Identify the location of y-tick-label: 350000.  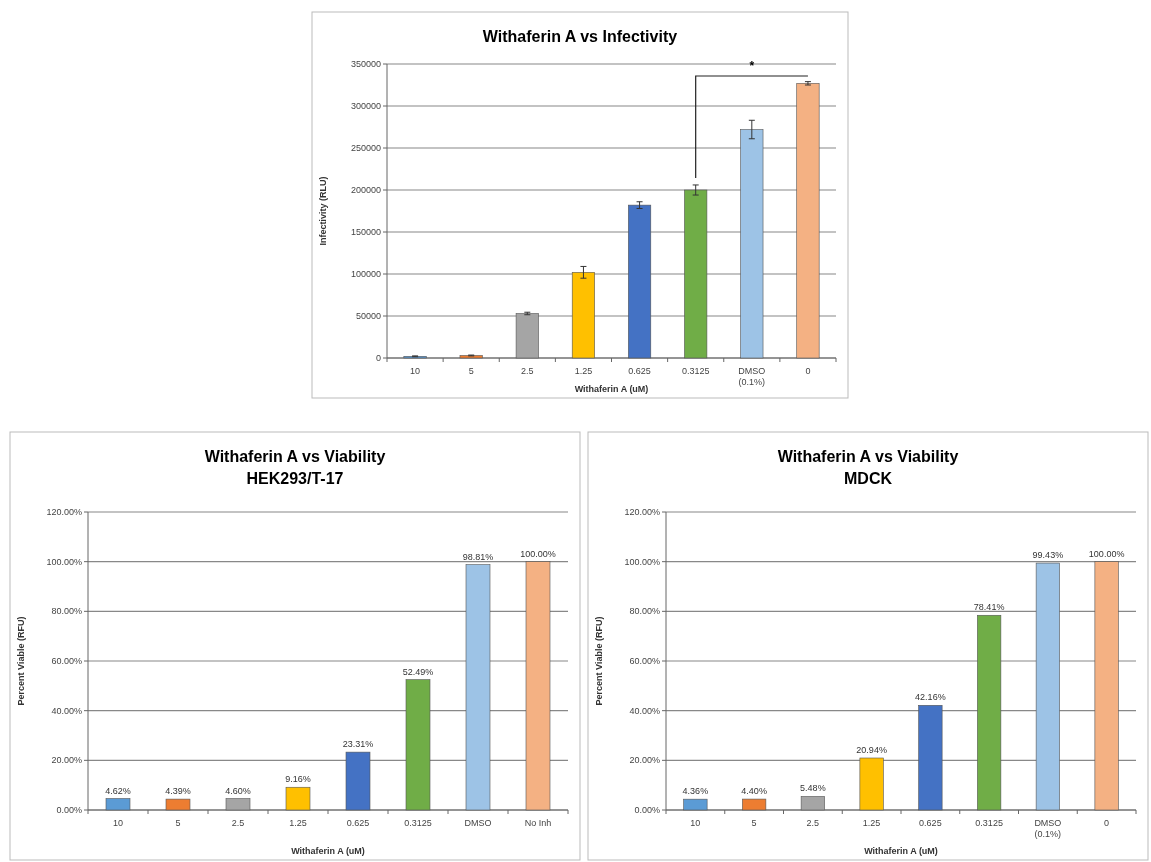
(365, 64).